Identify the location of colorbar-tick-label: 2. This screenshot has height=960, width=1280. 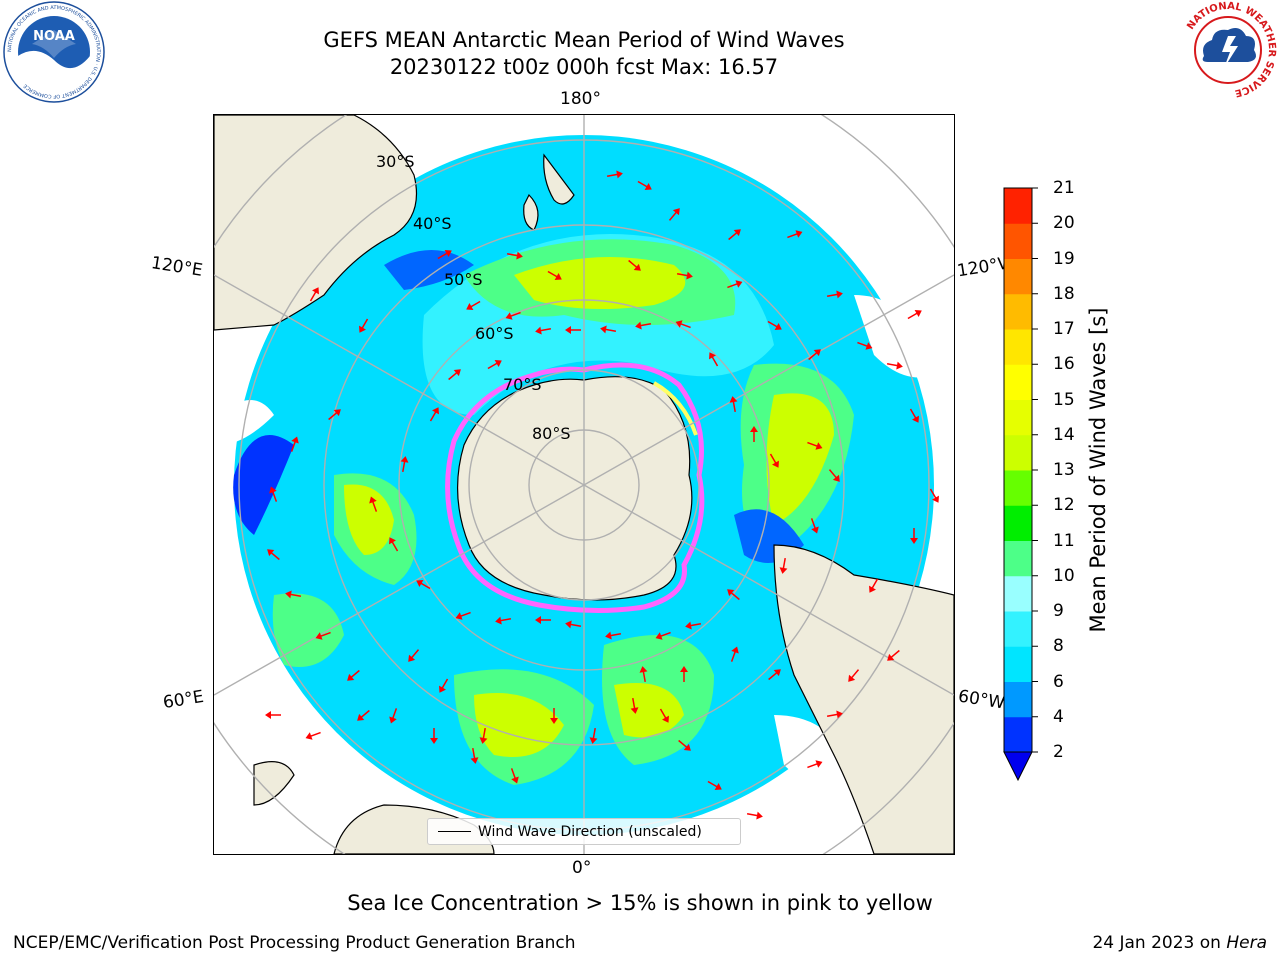
(1058, 752).